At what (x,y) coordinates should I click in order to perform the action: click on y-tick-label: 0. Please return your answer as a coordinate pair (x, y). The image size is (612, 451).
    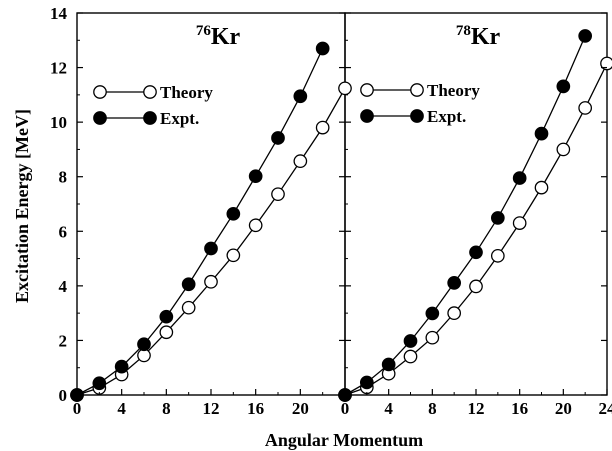
    Looking at the image, I should click on (63, 395).